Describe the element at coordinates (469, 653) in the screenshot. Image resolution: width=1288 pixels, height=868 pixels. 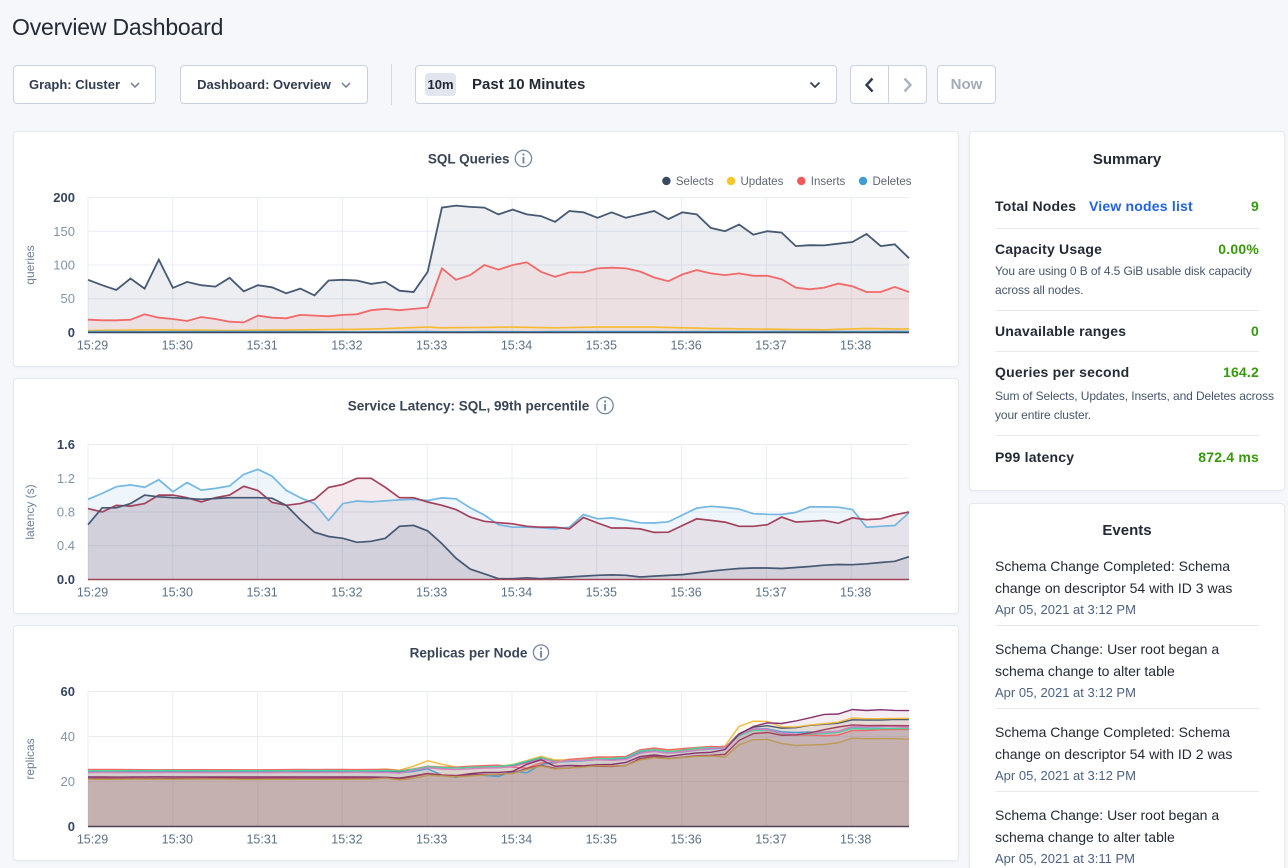
I see `svg-text: Replicas per Node` at that location.